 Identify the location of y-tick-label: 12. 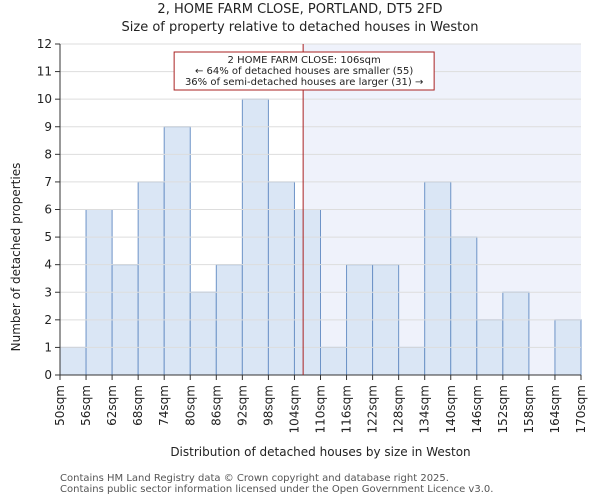
(44, 44).